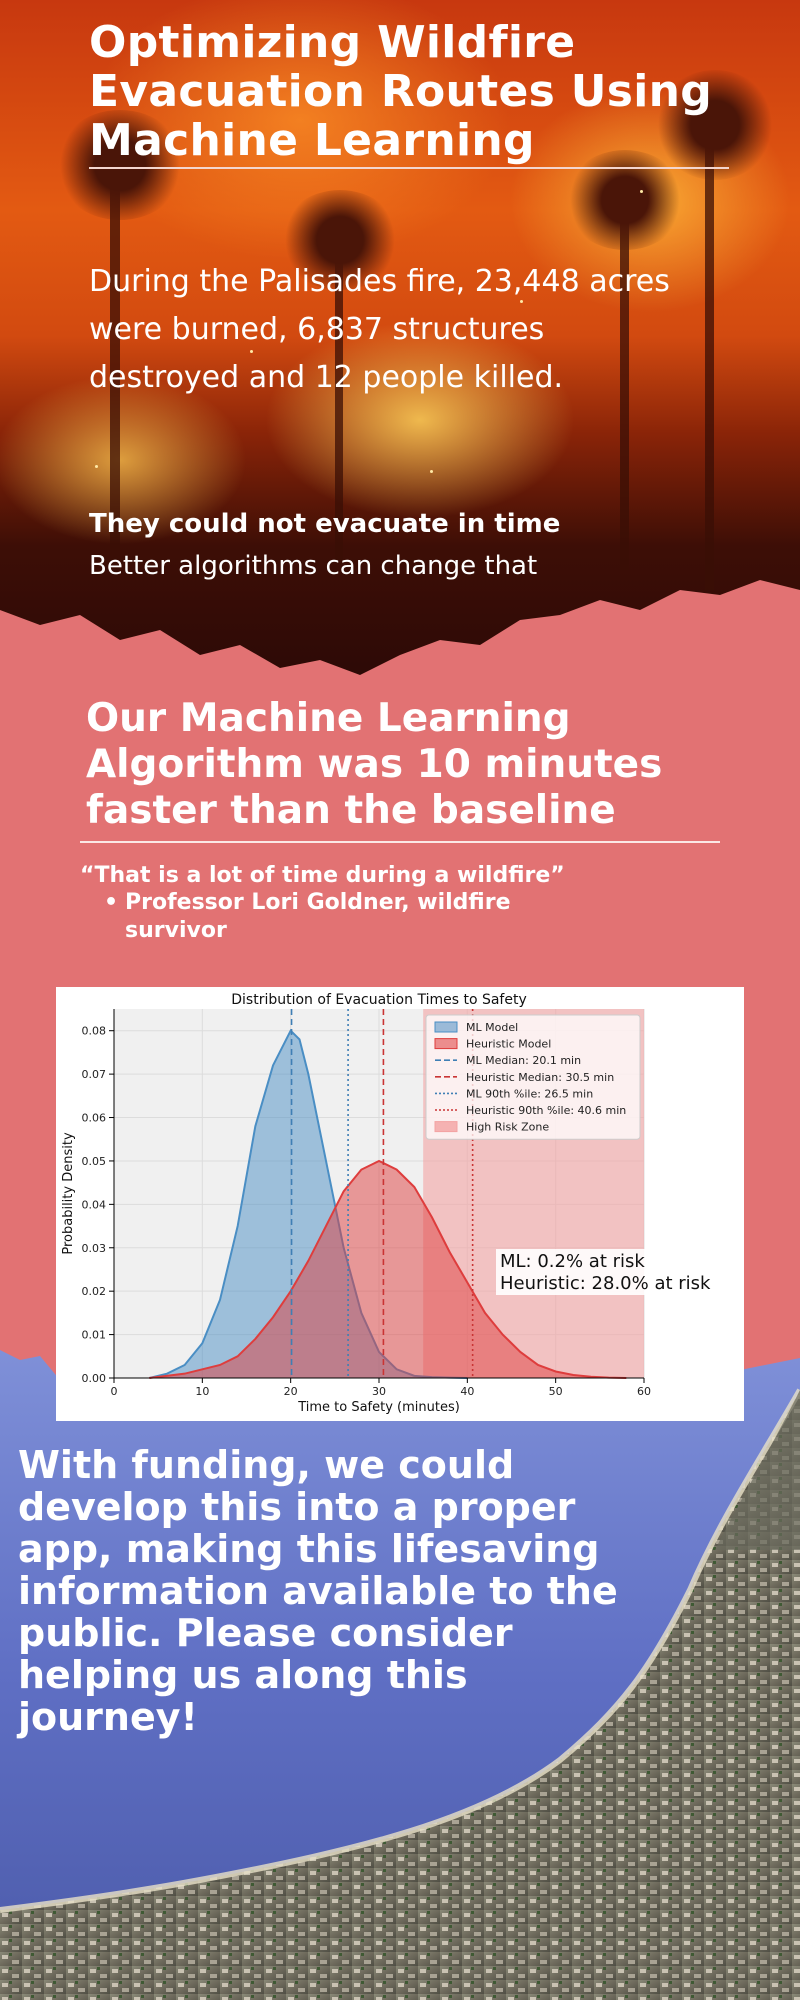  What do you see at coordinates (400, 640) in the screenshot?
I see `torn-paper-edge` at bounding box center [400, 640].